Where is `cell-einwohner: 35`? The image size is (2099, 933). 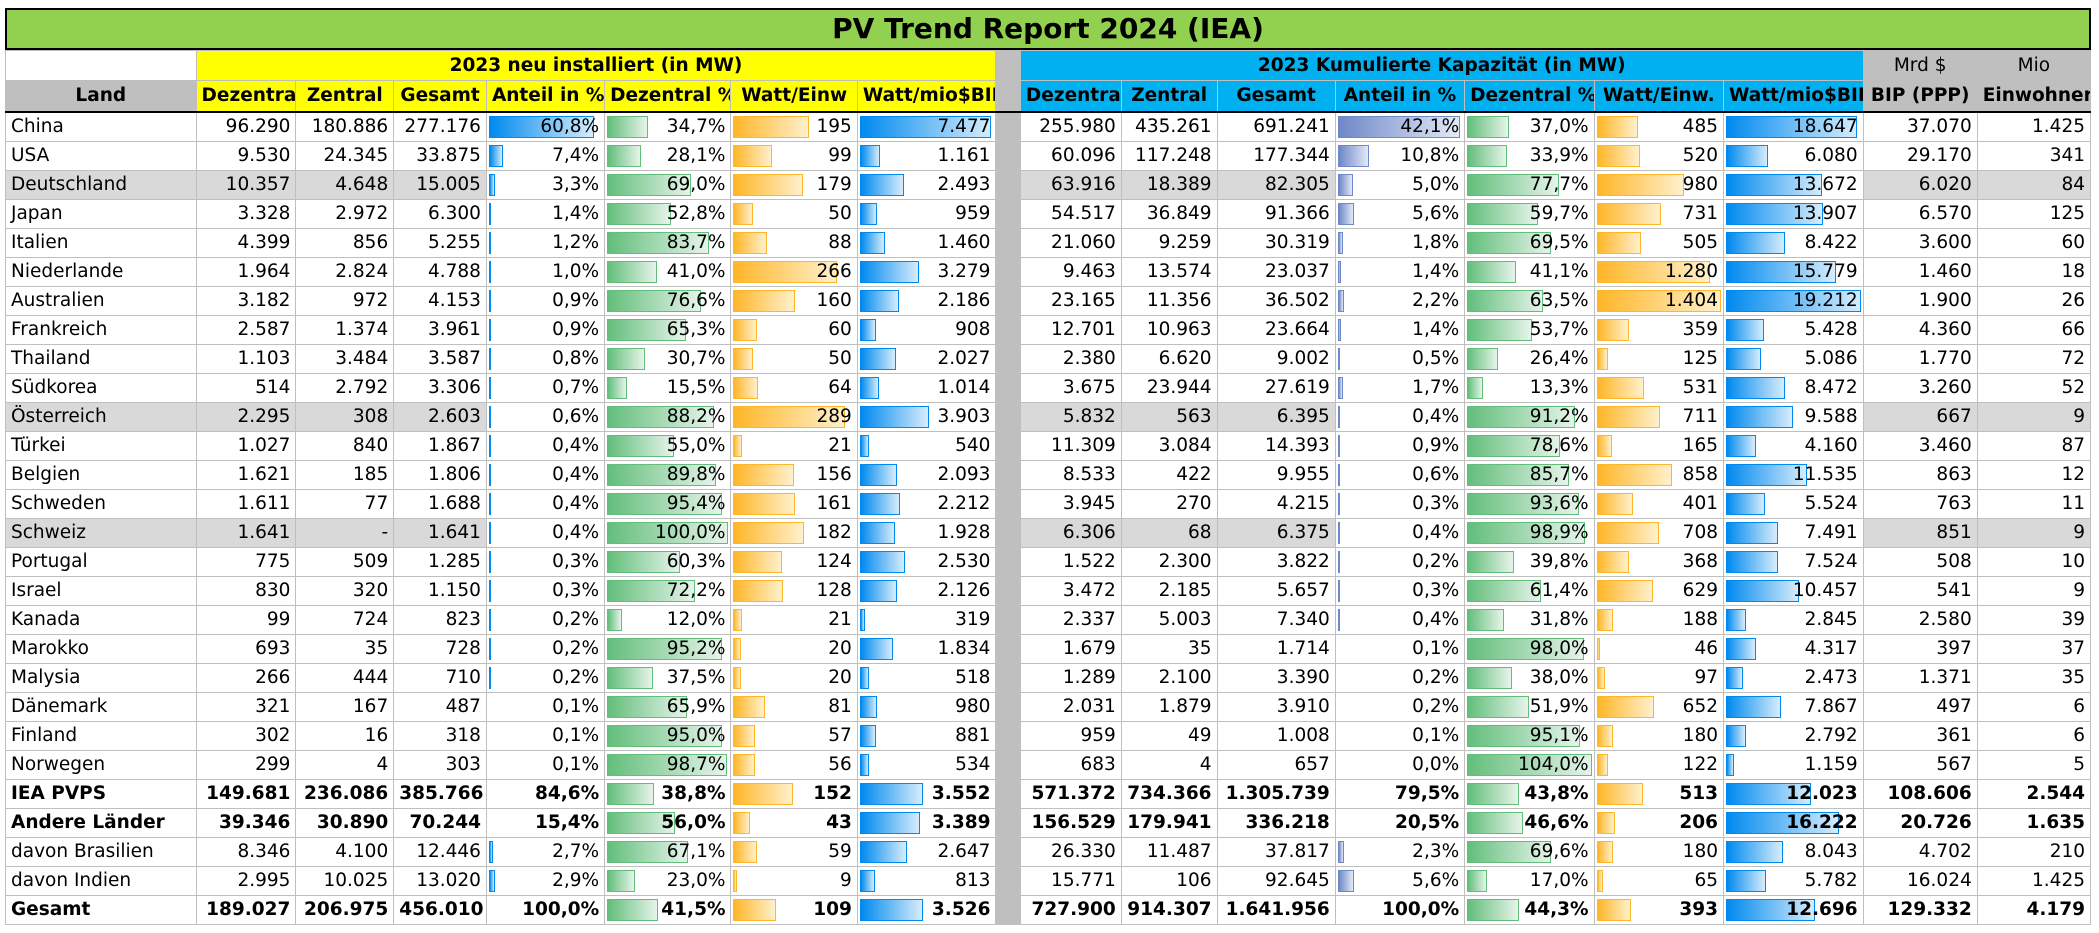 cell-einwohner: 35 is located at coordinates (2034, 677).